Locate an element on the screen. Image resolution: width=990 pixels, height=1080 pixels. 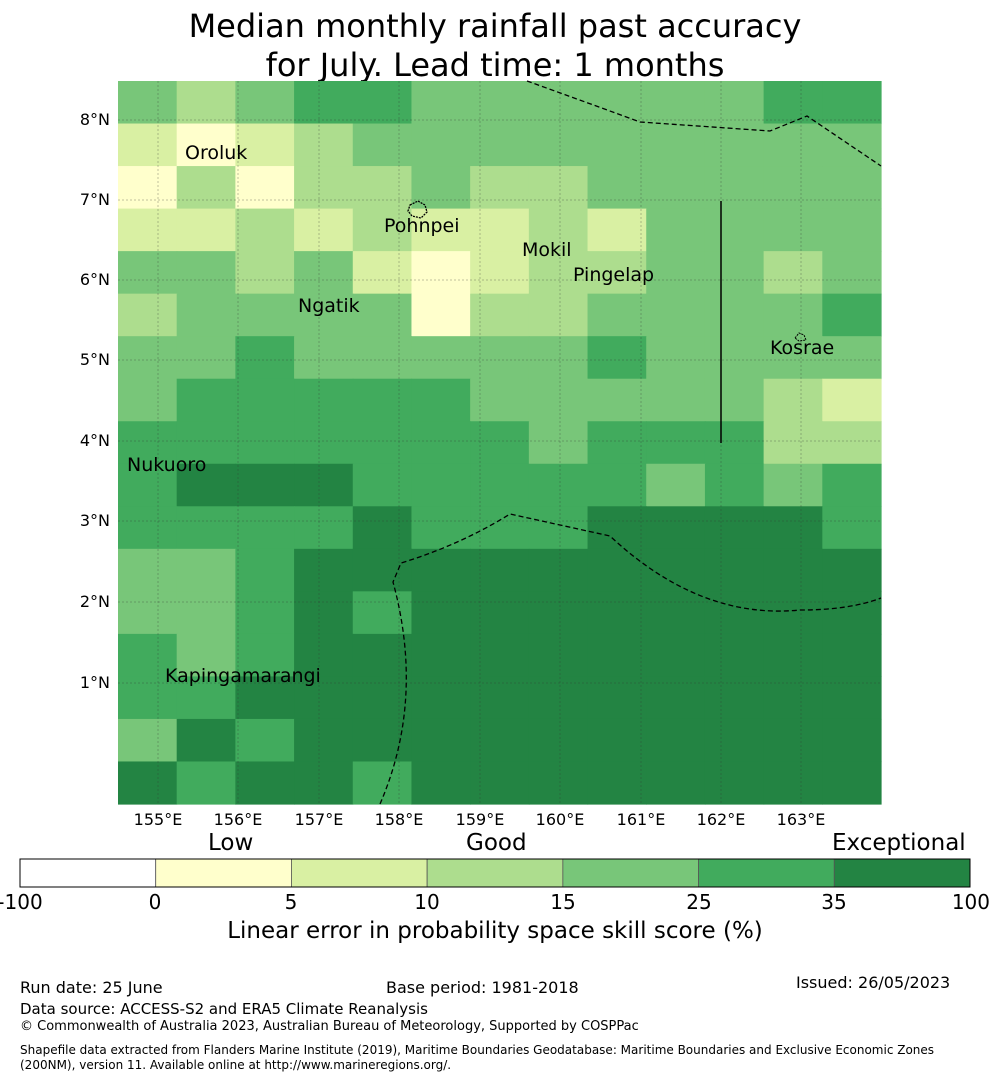
lat-tick-3n: 3°N is located at coordinates (94, 520).